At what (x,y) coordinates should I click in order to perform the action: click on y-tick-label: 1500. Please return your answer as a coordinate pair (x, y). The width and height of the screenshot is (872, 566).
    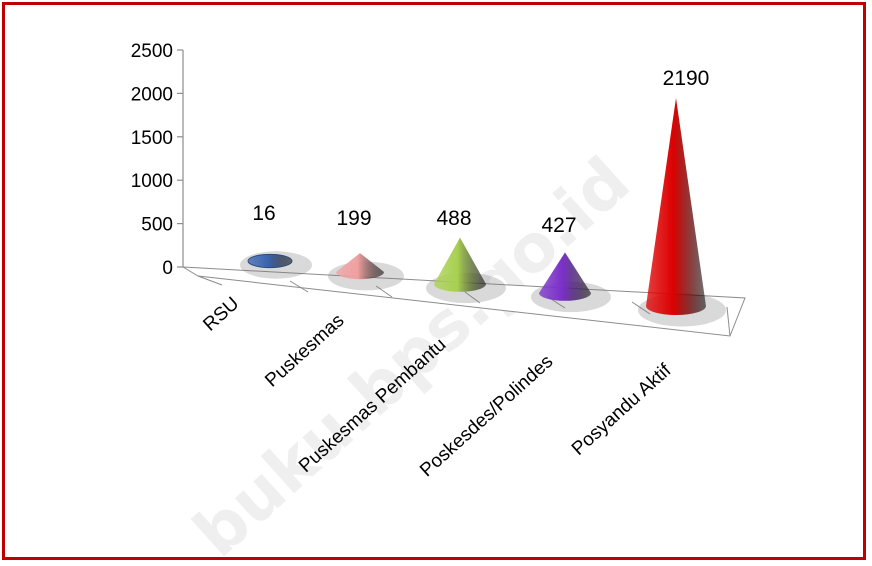
    Looking at the image, I should click on (152, 138).